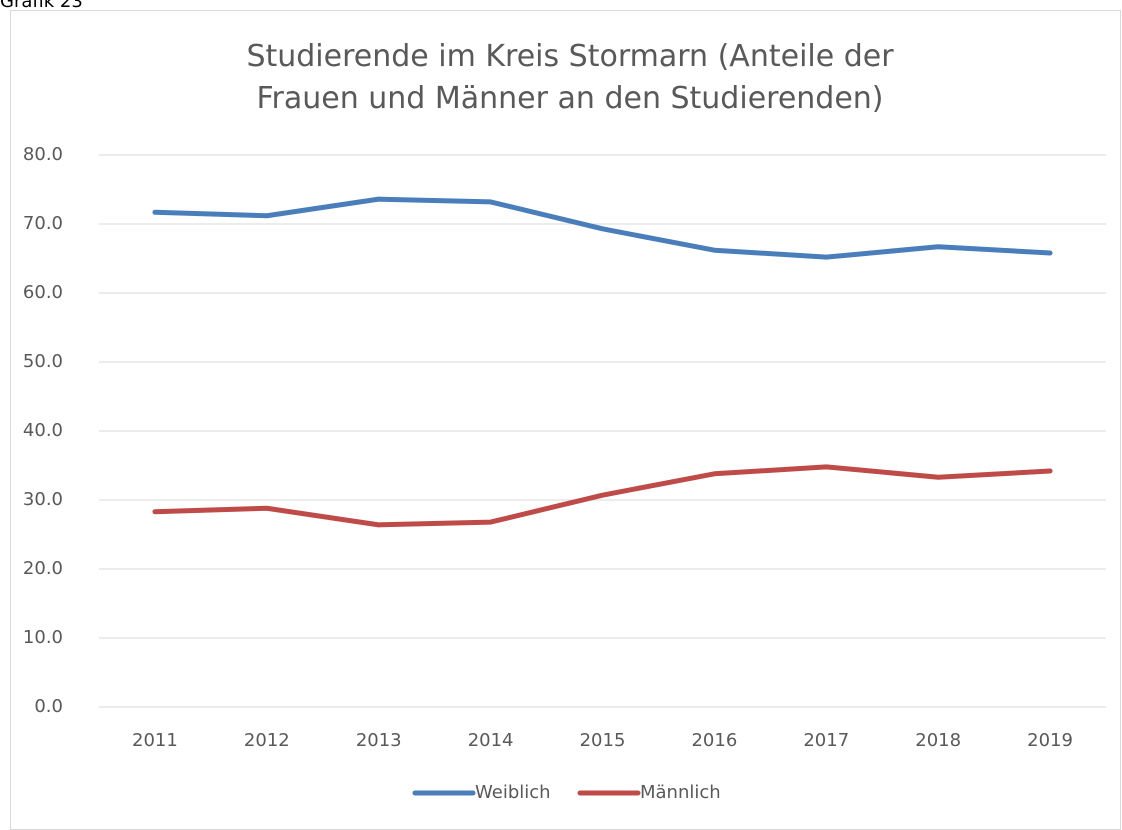 This screenshot has height=830, width=1122. What do you see at coordinates (267, 740) in the screenshot?
I see `x-tick-label: 2012` at bounding box center [267, 740].